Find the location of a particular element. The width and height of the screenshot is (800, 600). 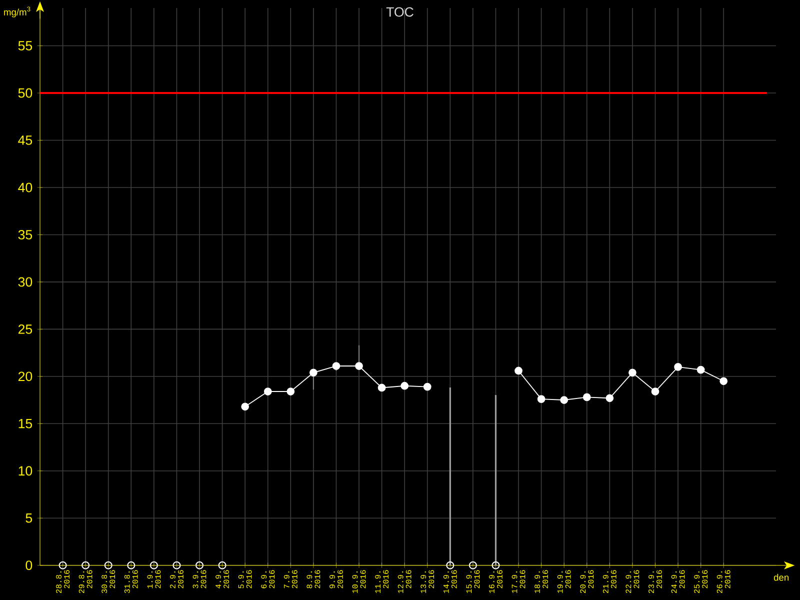

x-tick-label: 6.9. 2016 is located at coordinates (268, 579).